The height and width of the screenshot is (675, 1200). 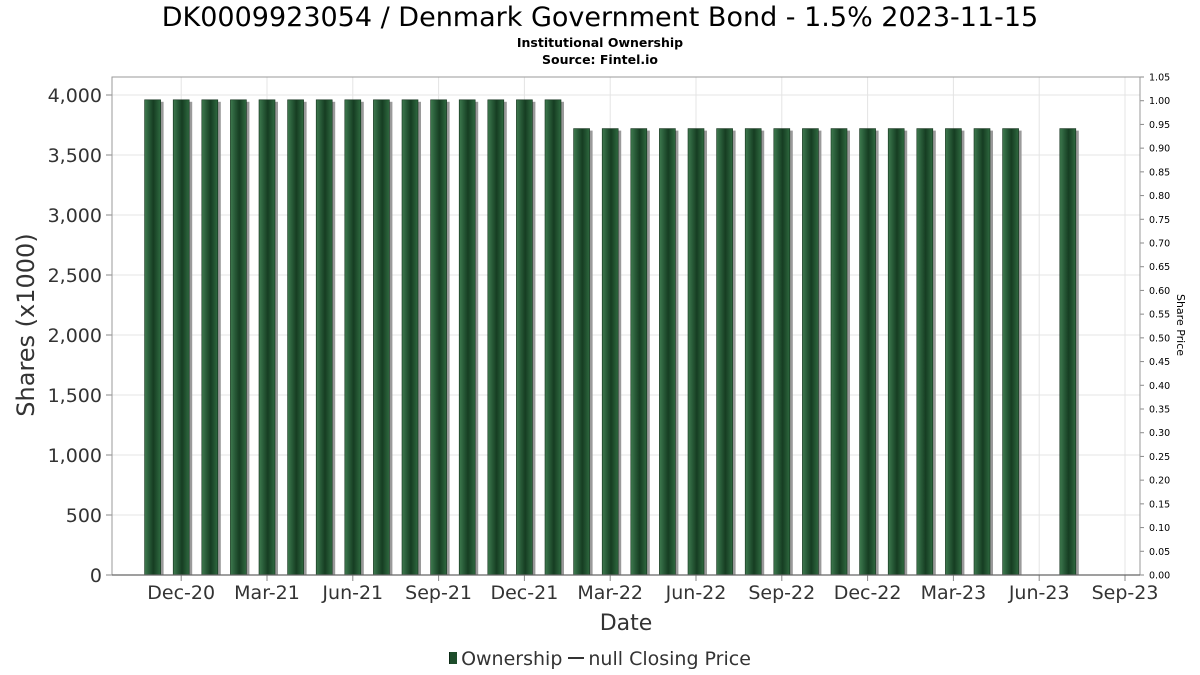 I want to click on x-tick-label: Sep-21, so click(x=438, y=593).